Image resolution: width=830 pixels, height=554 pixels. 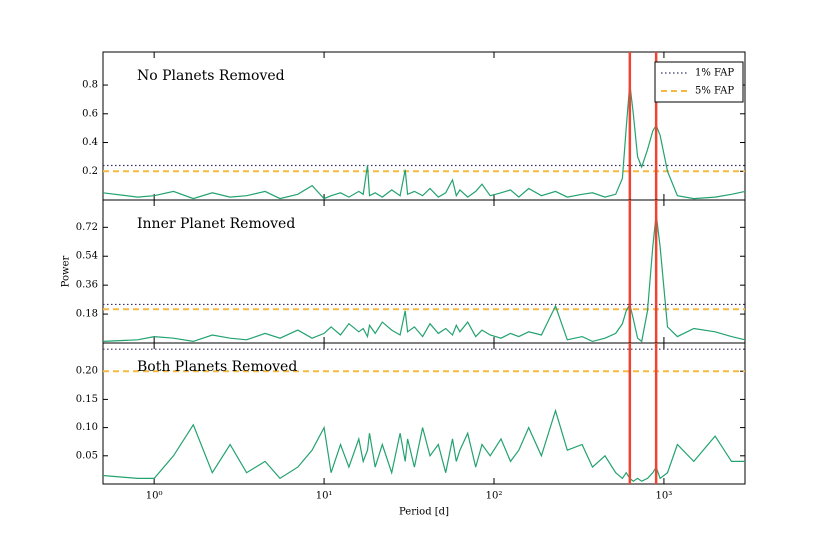 What do you see at coordinates (714, 73) in the screenshot?
I see `legend-label: 1% FAP` at bounding box center [714, 73].